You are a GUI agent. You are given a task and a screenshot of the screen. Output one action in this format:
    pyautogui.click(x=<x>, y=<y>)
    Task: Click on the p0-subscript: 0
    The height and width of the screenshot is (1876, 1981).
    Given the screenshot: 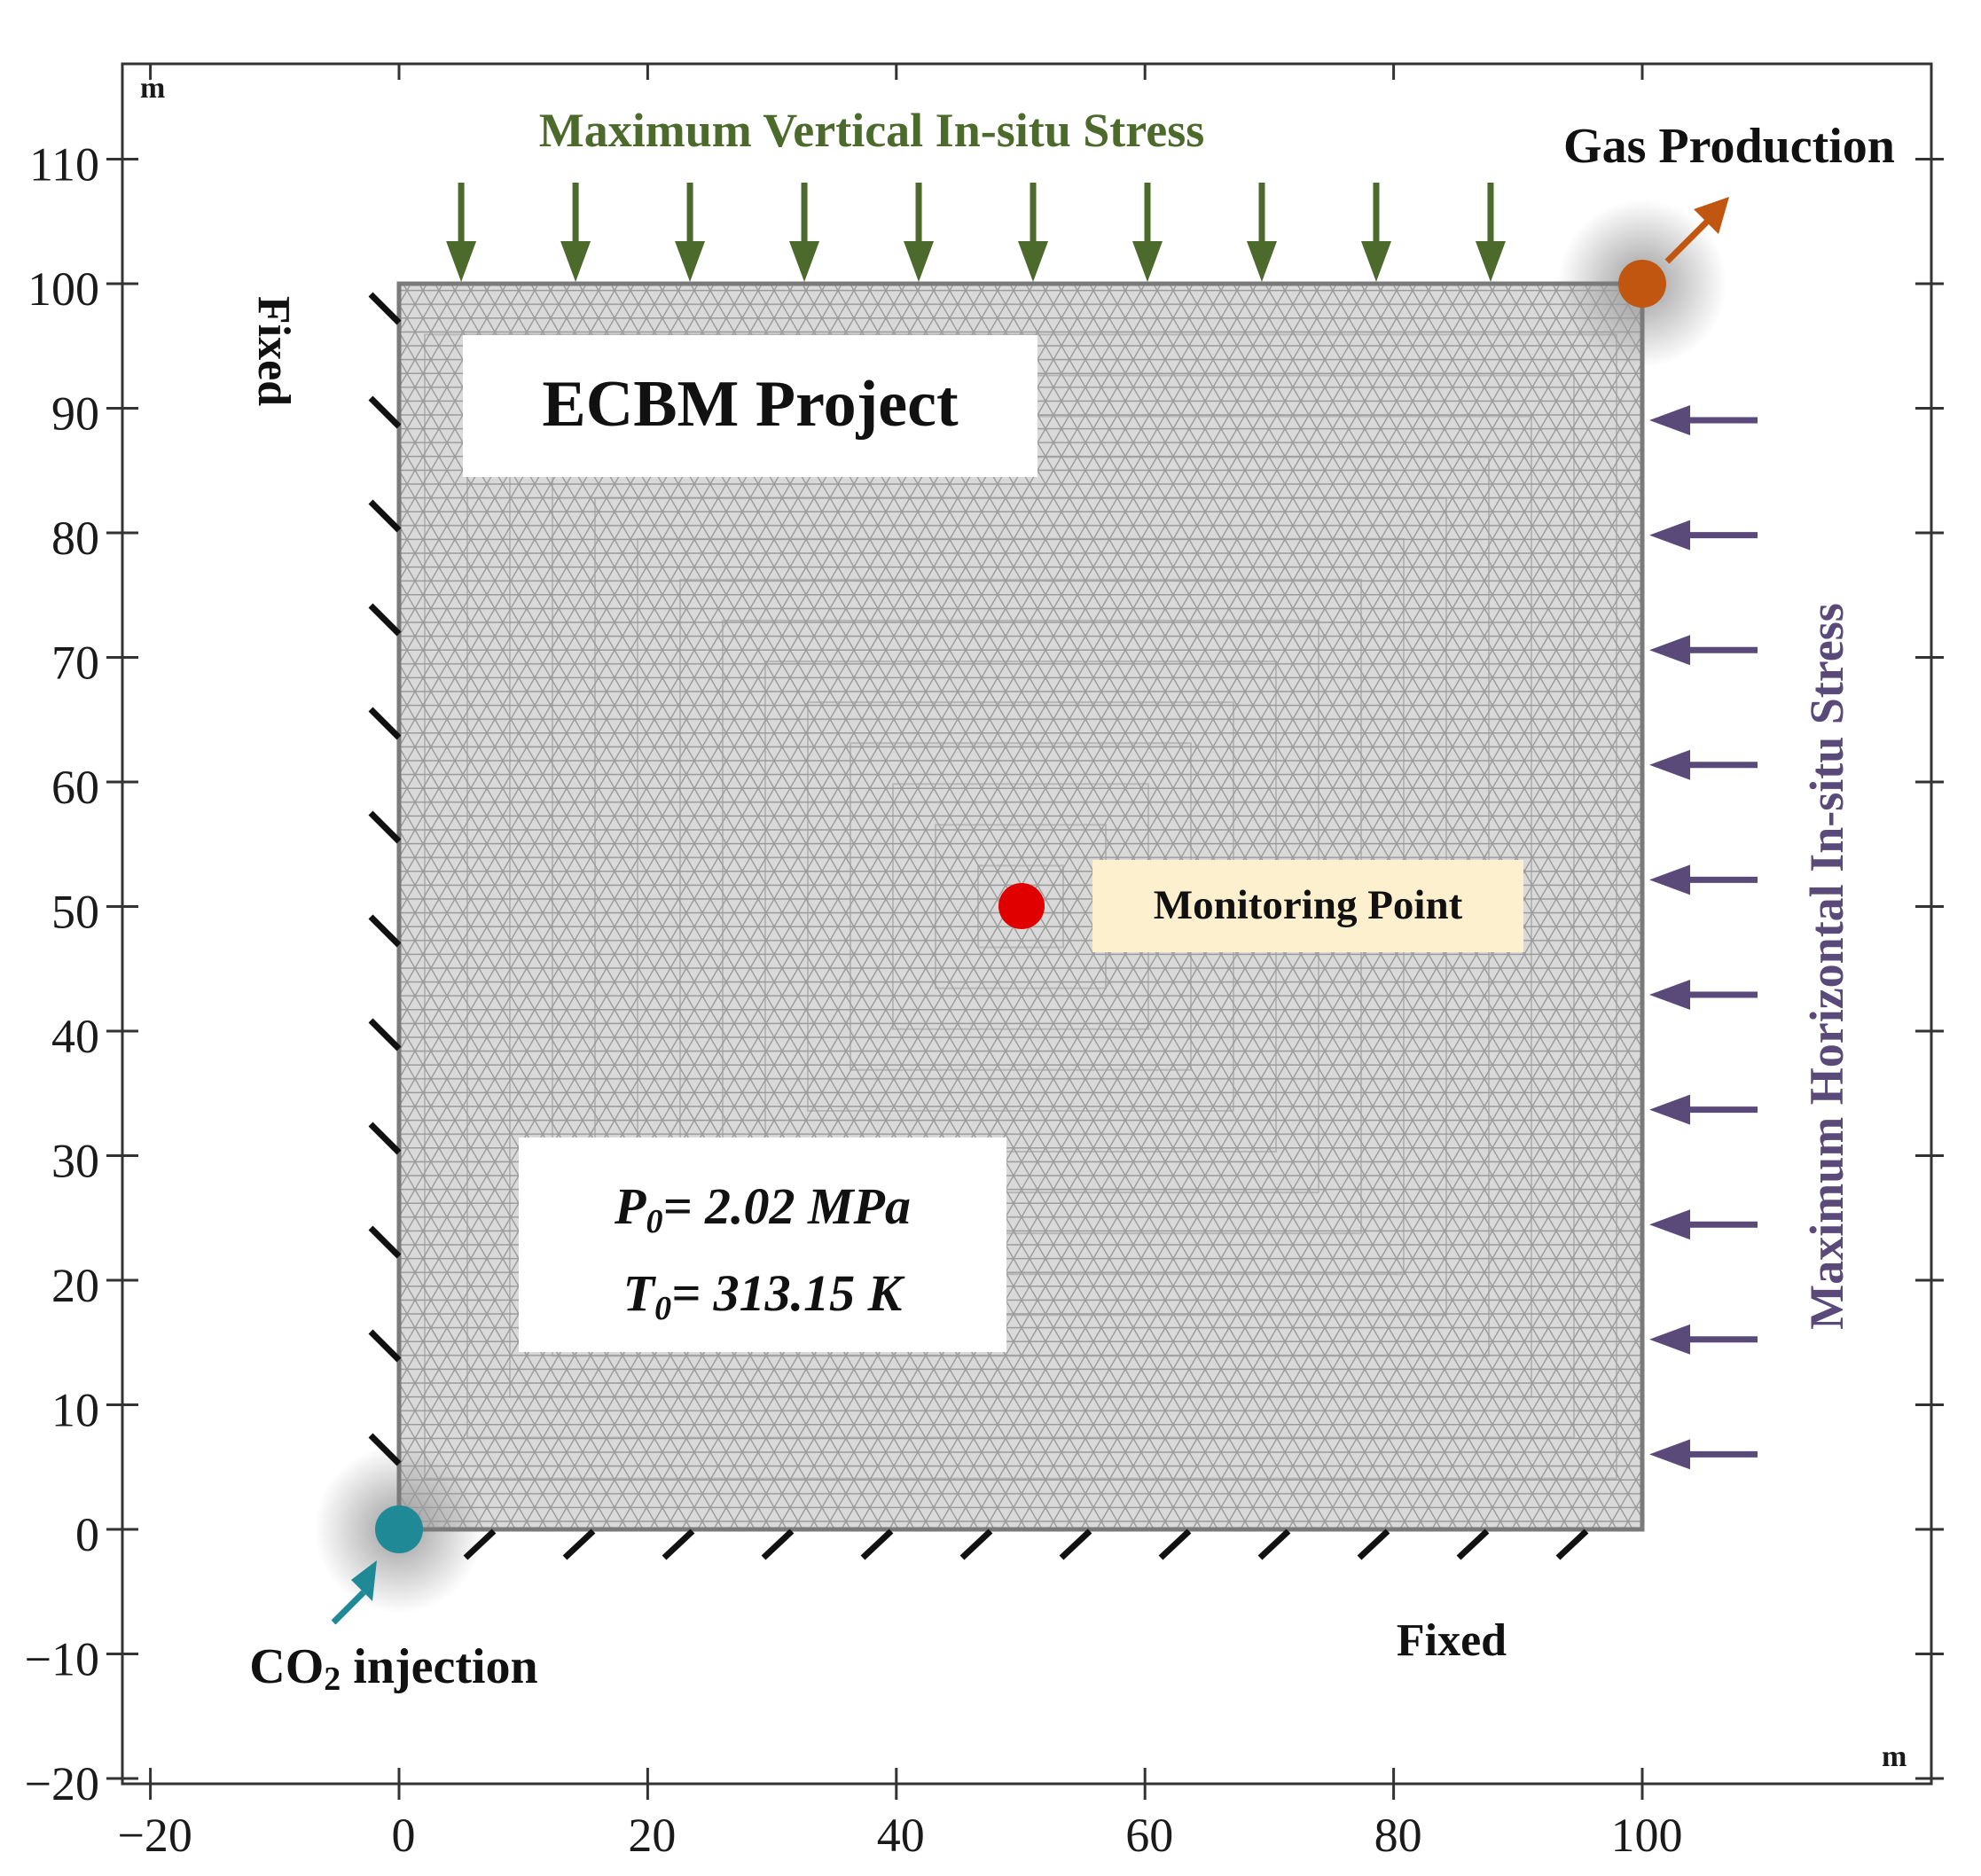 What is the action you would take?
    pyautogui.click(x=654, y=1221)
    